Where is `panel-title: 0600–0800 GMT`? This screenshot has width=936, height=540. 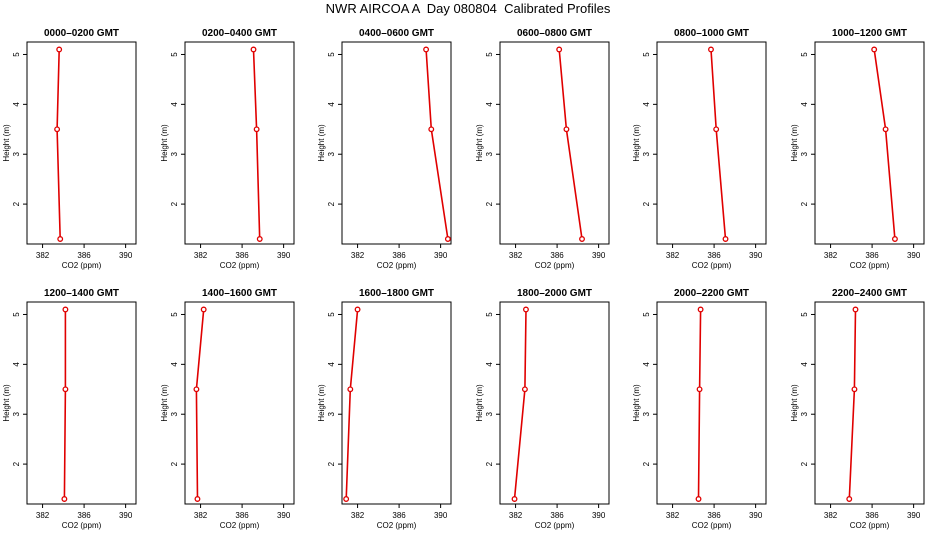
panel-title: 0600–0800 GMT is located at coordinates (554, 33).